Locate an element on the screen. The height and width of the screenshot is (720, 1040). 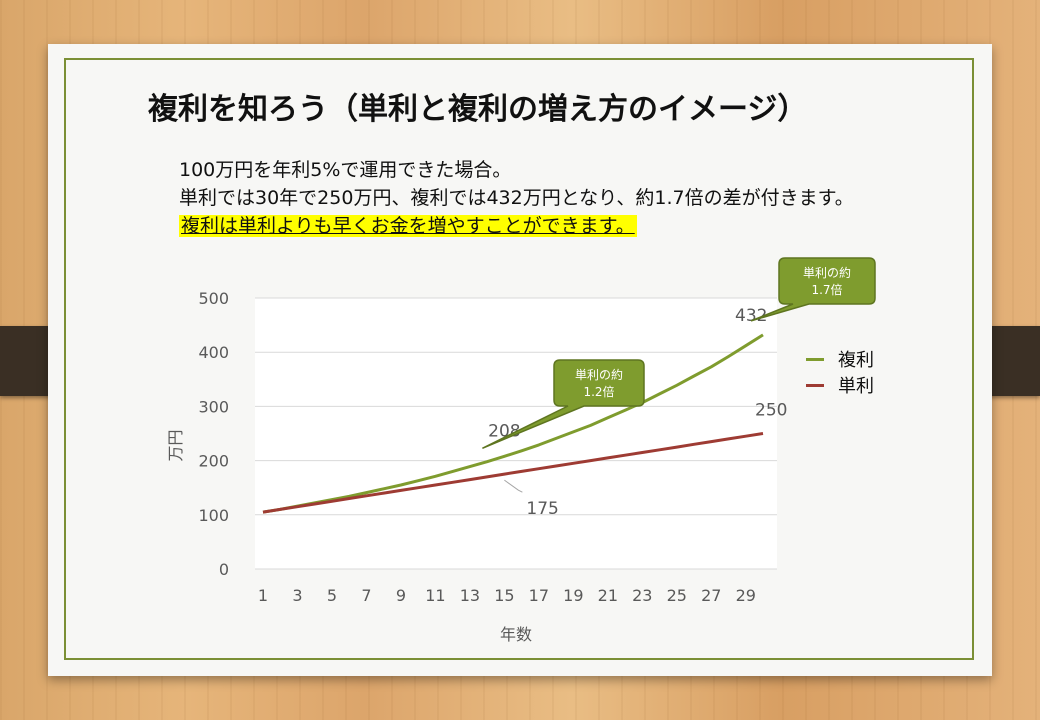
data-label: 432 is located at coordinates (751, 316).